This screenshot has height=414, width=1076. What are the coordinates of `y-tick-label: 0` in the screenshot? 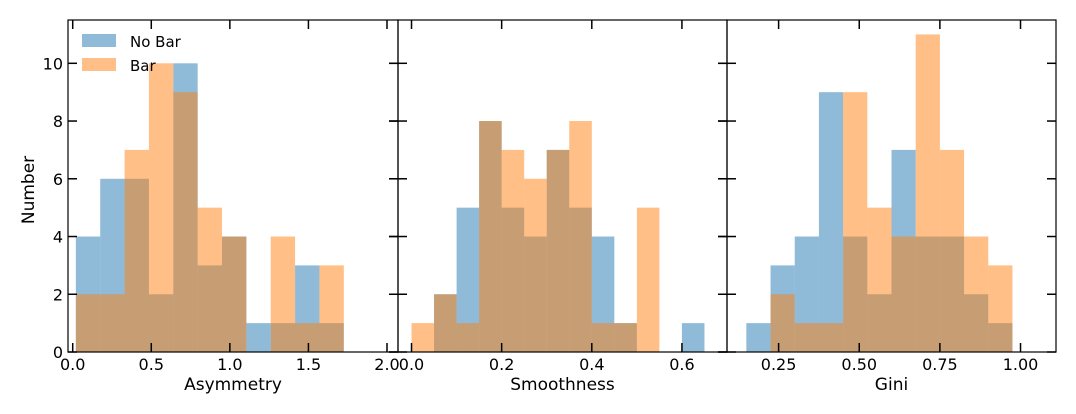 It's located at (58, 352).